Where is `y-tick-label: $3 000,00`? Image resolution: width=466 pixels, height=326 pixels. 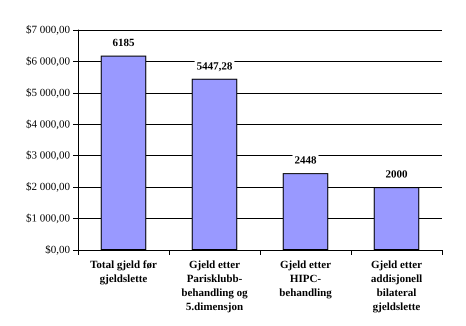 y-tick-label: $3 000,00 is located at coordinates (48, 156).